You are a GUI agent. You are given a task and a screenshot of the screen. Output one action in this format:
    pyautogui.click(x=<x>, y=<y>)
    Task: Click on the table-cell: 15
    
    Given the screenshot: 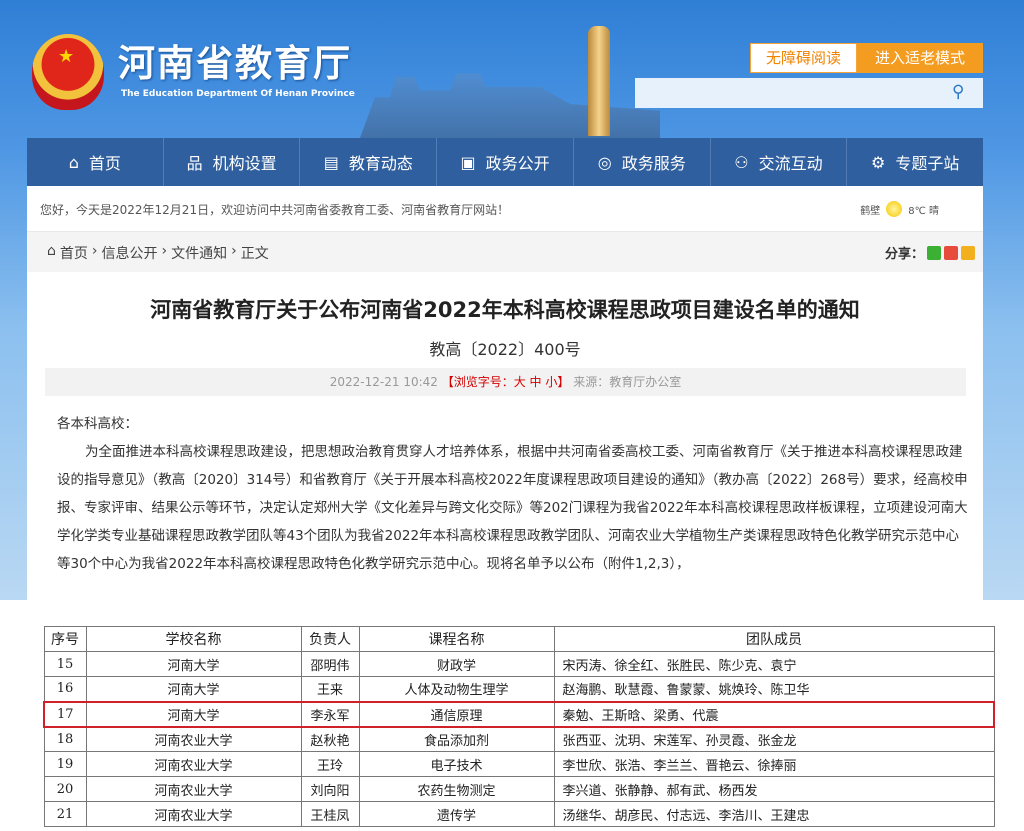 What is the action you would take?
    pyautogui.click(x=65, y=664)
    